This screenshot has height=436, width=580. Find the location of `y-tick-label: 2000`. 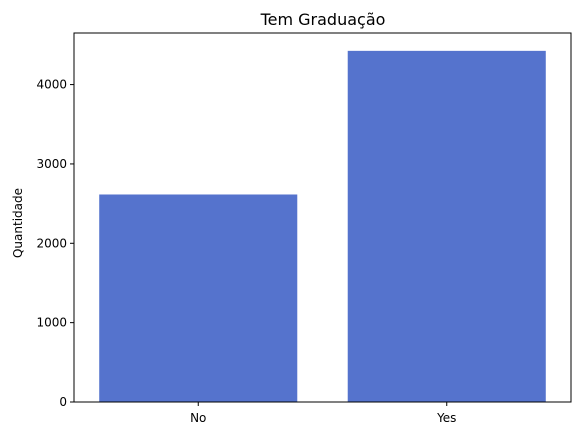

y-tick-label: 2000 is located at coordinates (51, 243).